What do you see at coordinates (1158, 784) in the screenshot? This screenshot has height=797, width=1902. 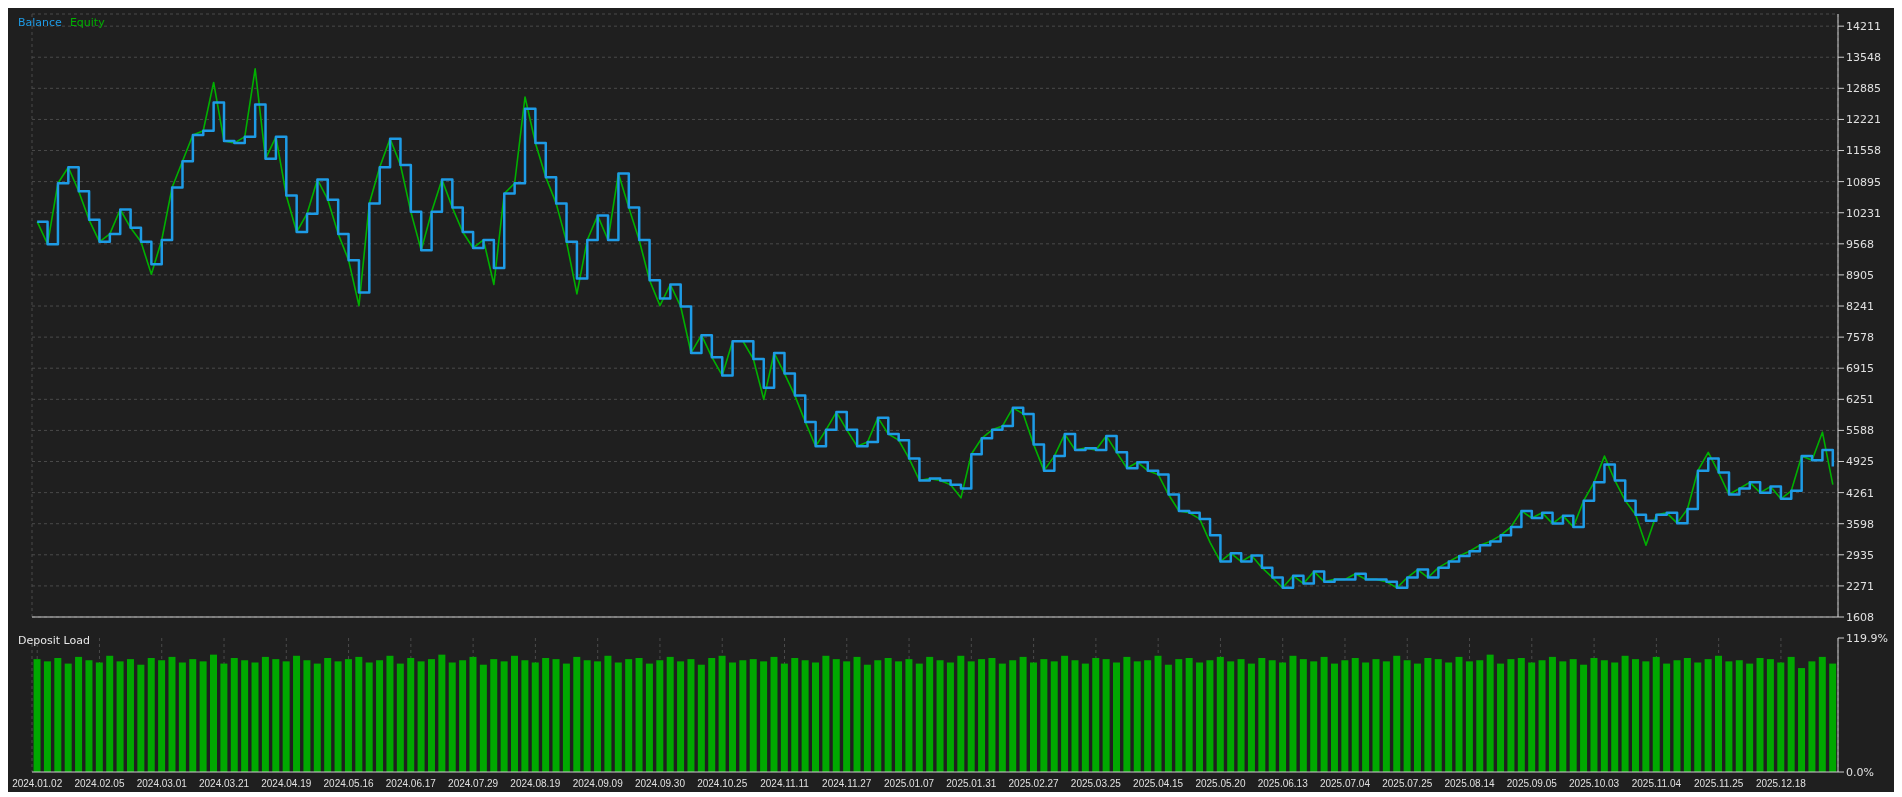 I see `x-tick-label: 2025.04.15` at bounding box center [1158, 784].